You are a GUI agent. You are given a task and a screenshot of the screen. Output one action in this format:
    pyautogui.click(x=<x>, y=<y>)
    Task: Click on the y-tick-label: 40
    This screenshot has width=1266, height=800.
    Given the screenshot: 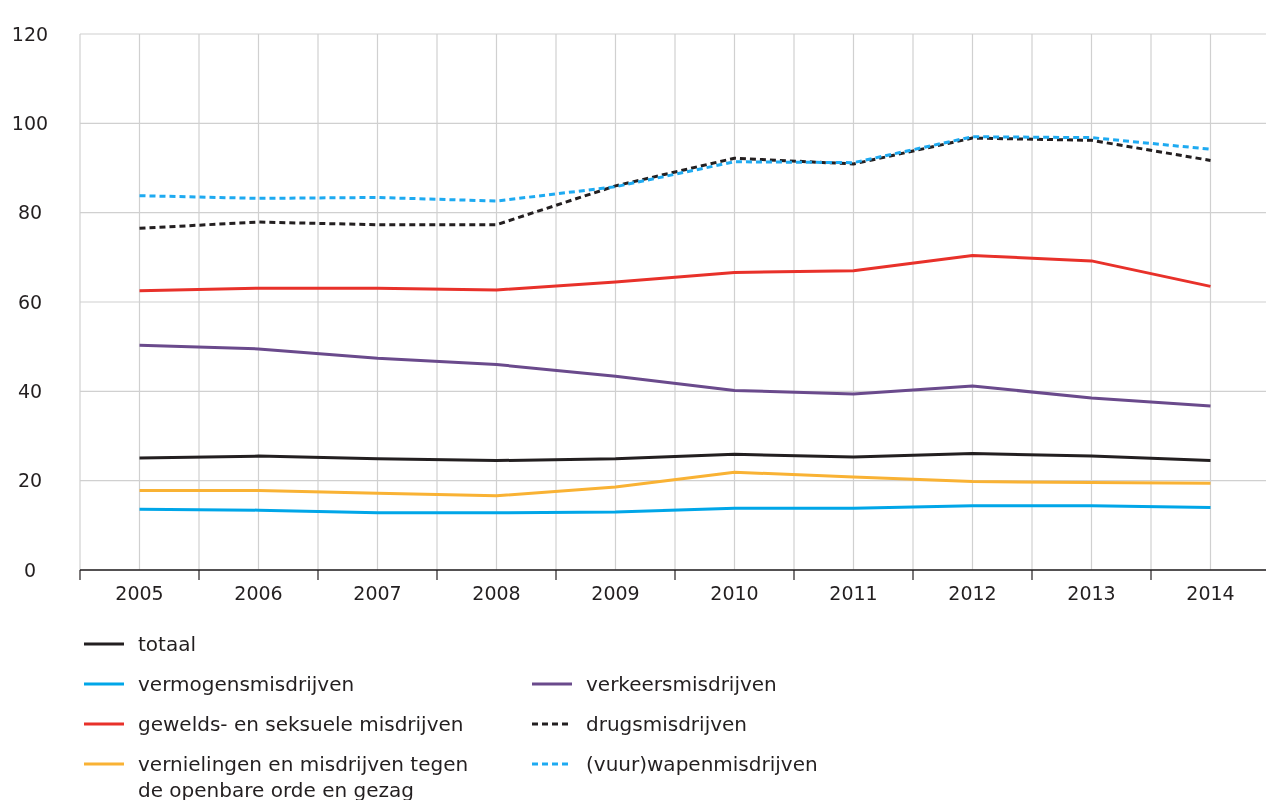 What is the action you would take?
    pyautogui.click(x=30, y=390)
    